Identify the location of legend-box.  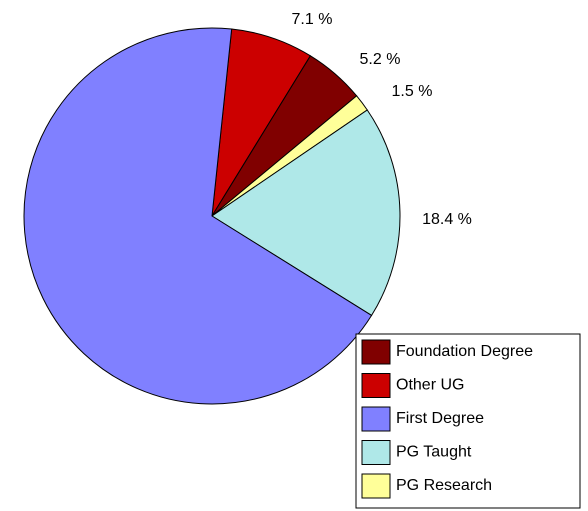
(468, 421).